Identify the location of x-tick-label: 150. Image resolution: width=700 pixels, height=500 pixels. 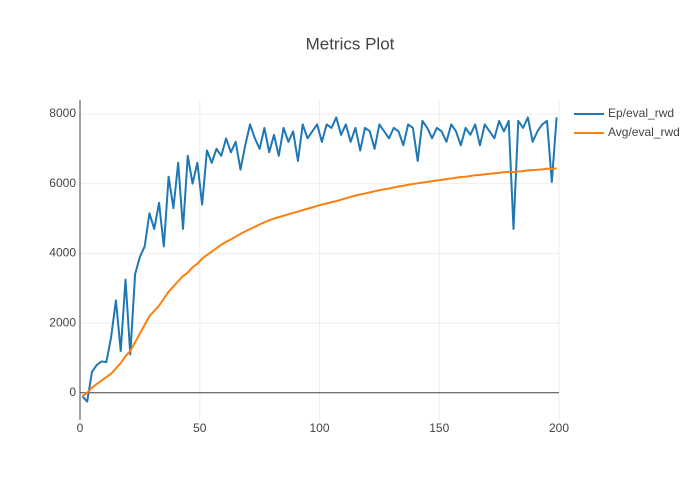
(439, 428).